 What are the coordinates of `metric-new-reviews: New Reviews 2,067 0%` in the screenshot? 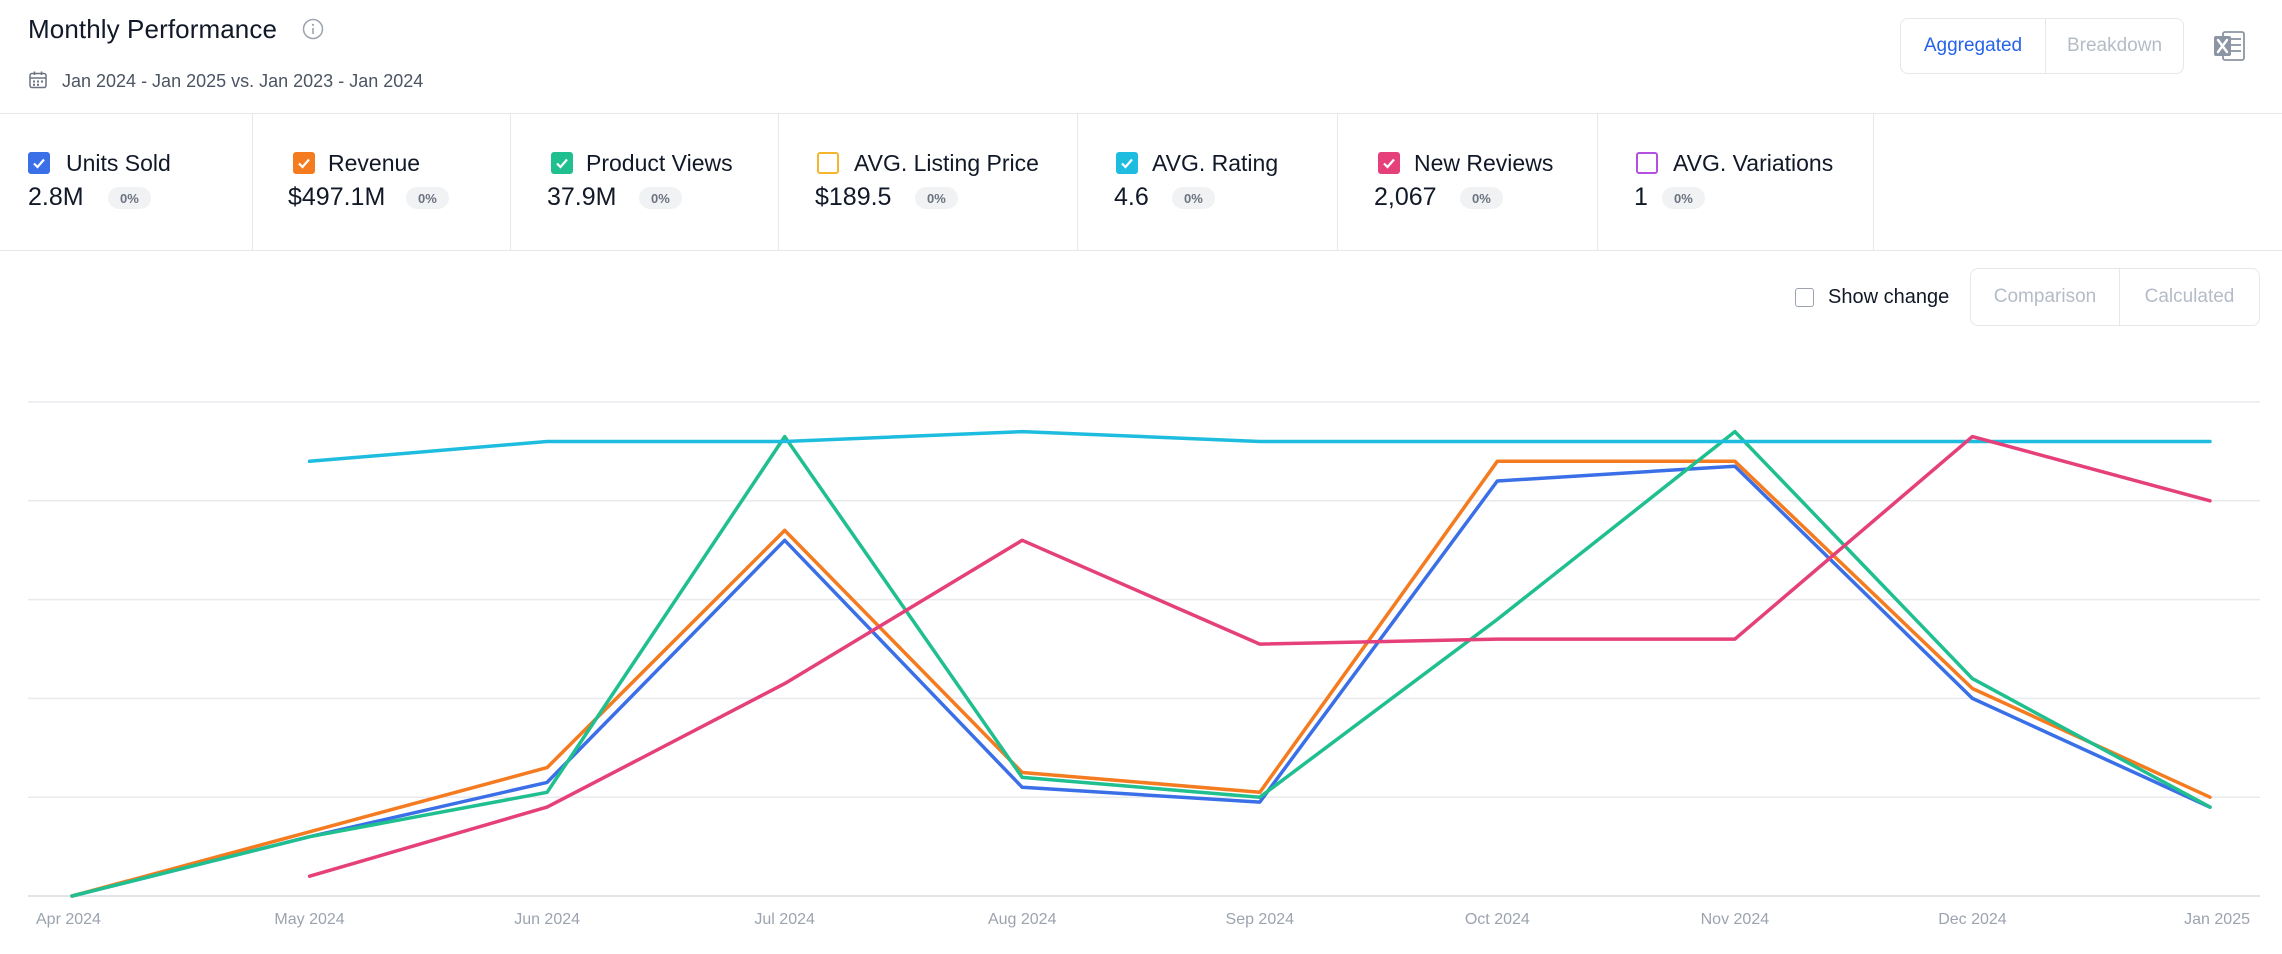 It's located at (1468, 182).